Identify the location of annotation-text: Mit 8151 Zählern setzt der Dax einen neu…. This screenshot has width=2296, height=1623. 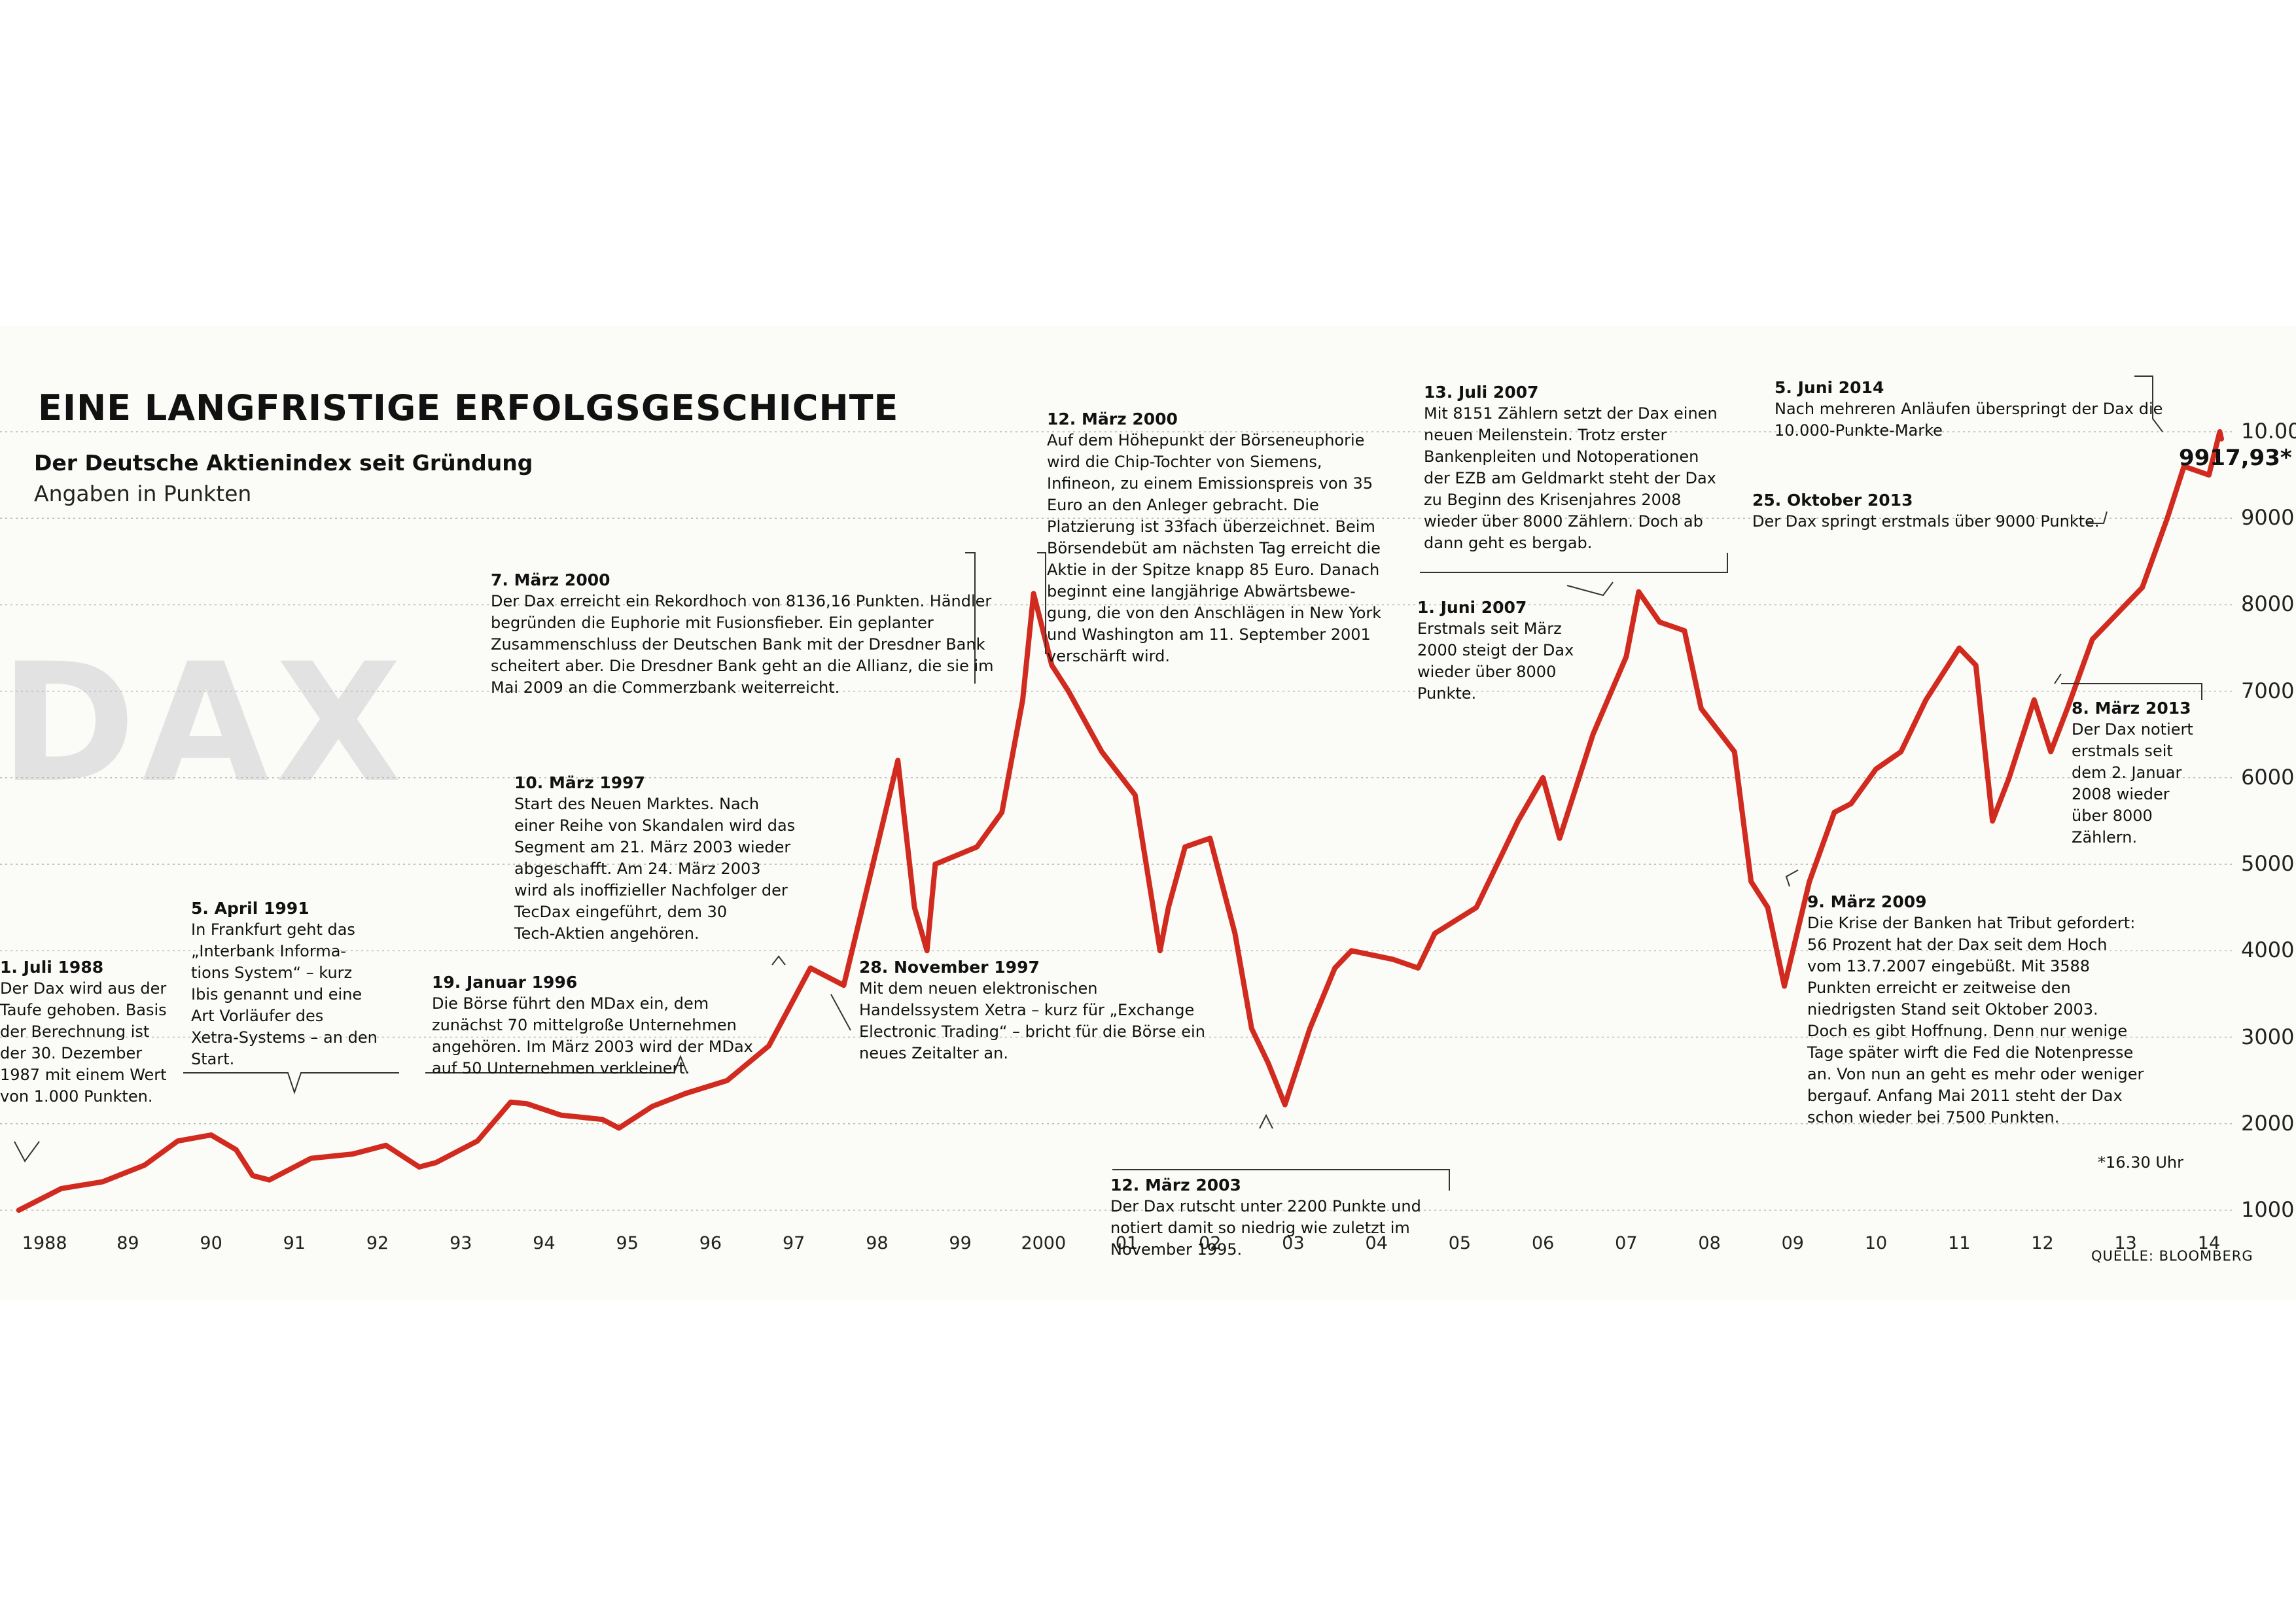
(1571, 478).